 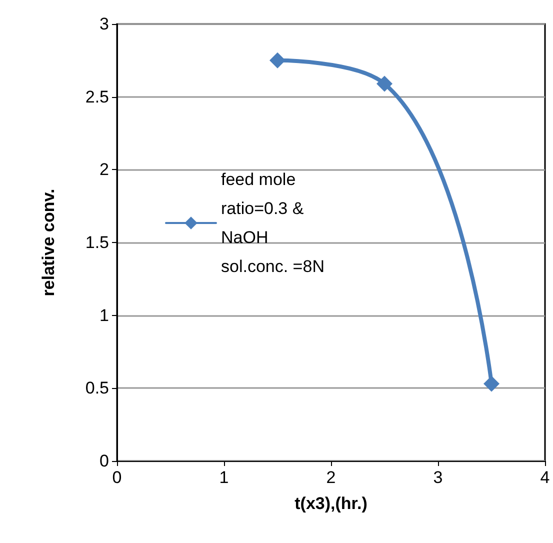 What do you see at coordinates (104, 24) in the screenshot?
I see `y-tick-label: 3` at bounding box center [104, 24].